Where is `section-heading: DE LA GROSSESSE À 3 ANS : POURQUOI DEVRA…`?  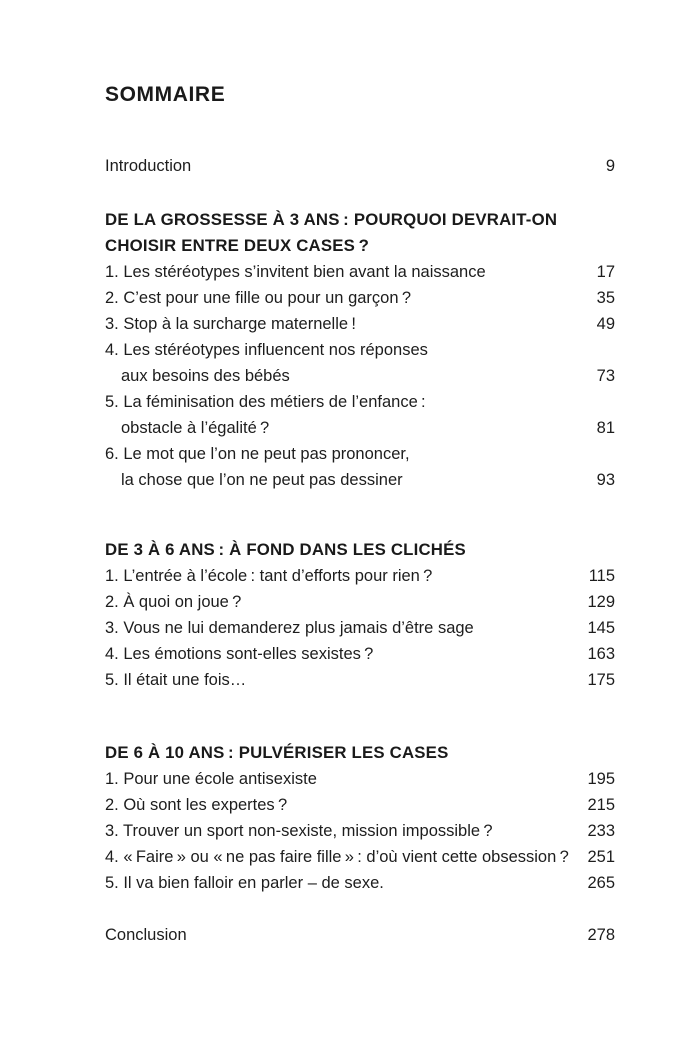
section-heading: DE LA GROSSESSE À 3 ANS : POURQUOI DEVRA… is located at coordinates (360, 233).